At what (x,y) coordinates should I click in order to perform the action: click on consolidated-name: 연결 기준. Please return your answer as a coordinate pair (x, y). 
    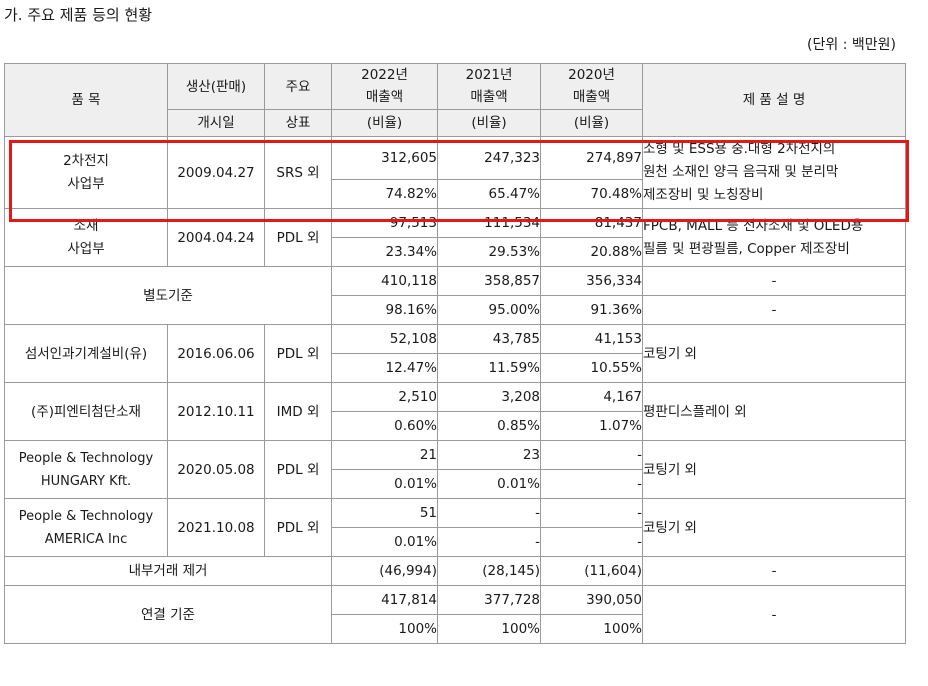
    Looking at the image, I should click on (168, 614).